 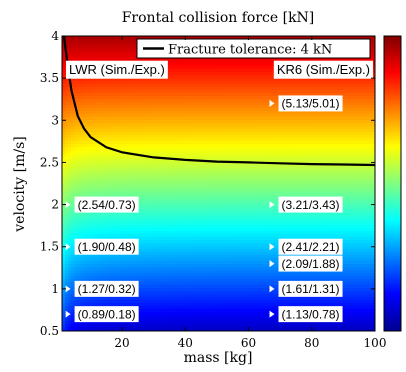 I want to click on x-tick-label: 60, so click(x=248, y=343).